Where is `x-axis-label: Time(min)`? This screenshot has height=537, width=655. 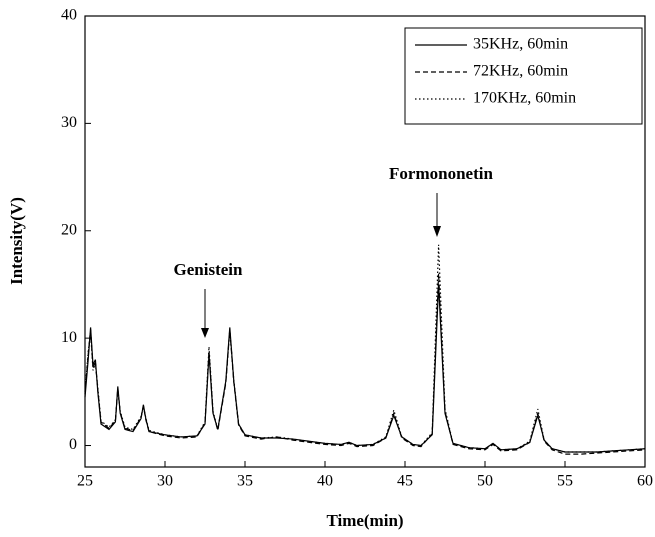
x-axis-label: Time(min) is located at coordinates (364, 520).